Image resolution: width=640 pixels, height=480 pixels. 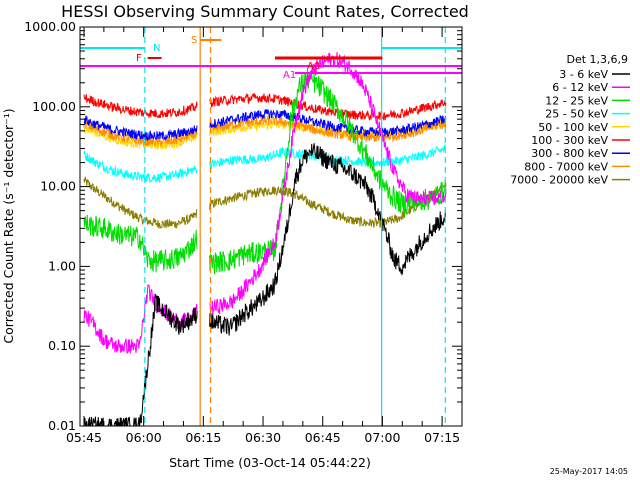 What do you see at coordinates (54, 106) in the screenshot?
I see `y-tick-label: 100.00` at bounding box center [54, 106].